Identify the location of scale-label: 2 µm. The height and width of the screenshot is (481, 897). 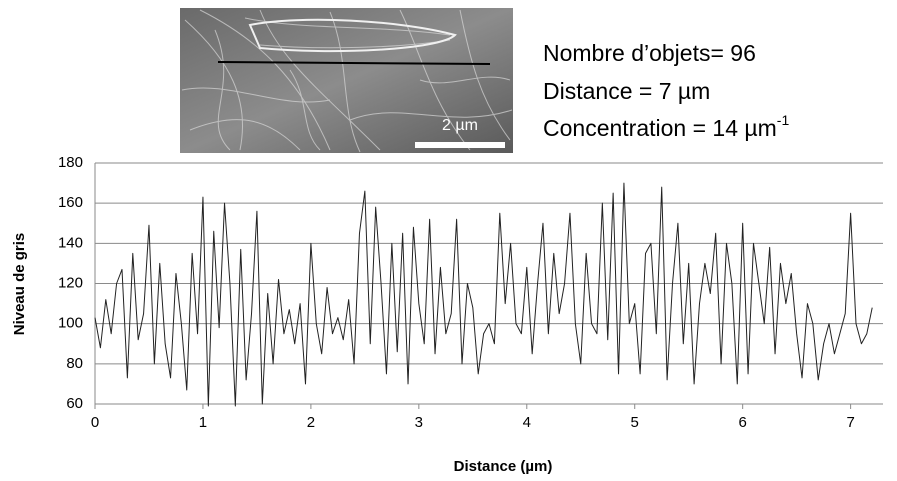
(460, 125).